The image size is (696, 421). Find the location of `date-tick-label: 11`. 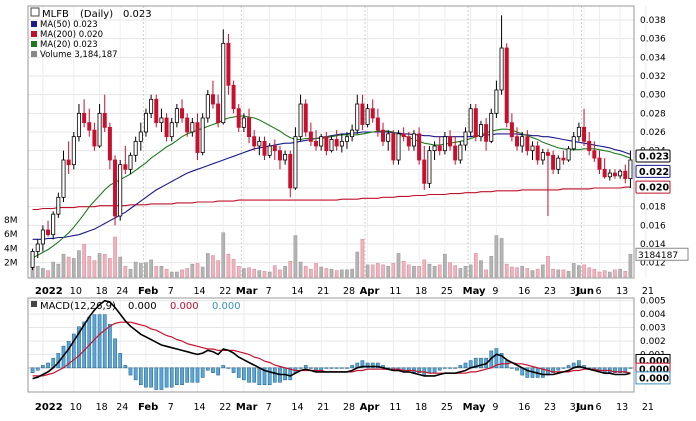

date-tick-label: 11 is located at coordinates (395, 291).